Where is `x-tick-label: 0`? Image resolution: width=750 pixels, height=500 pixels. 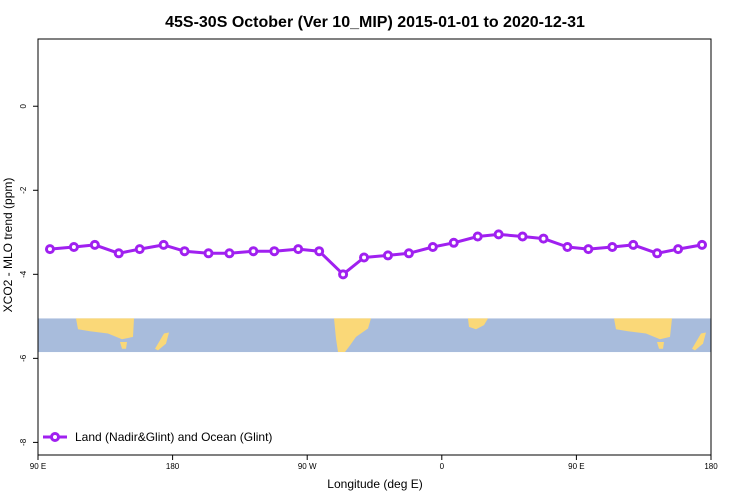
x-tick-label: 0 is located at coordinates (442, 466).